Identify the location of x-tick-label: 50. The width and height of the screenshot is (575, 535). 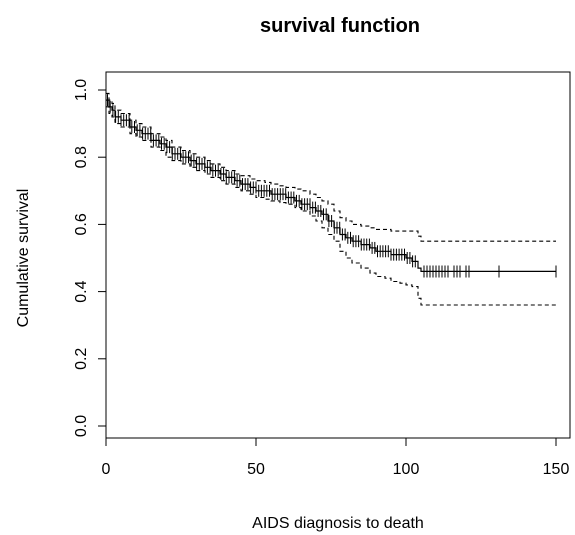
(256, 469).